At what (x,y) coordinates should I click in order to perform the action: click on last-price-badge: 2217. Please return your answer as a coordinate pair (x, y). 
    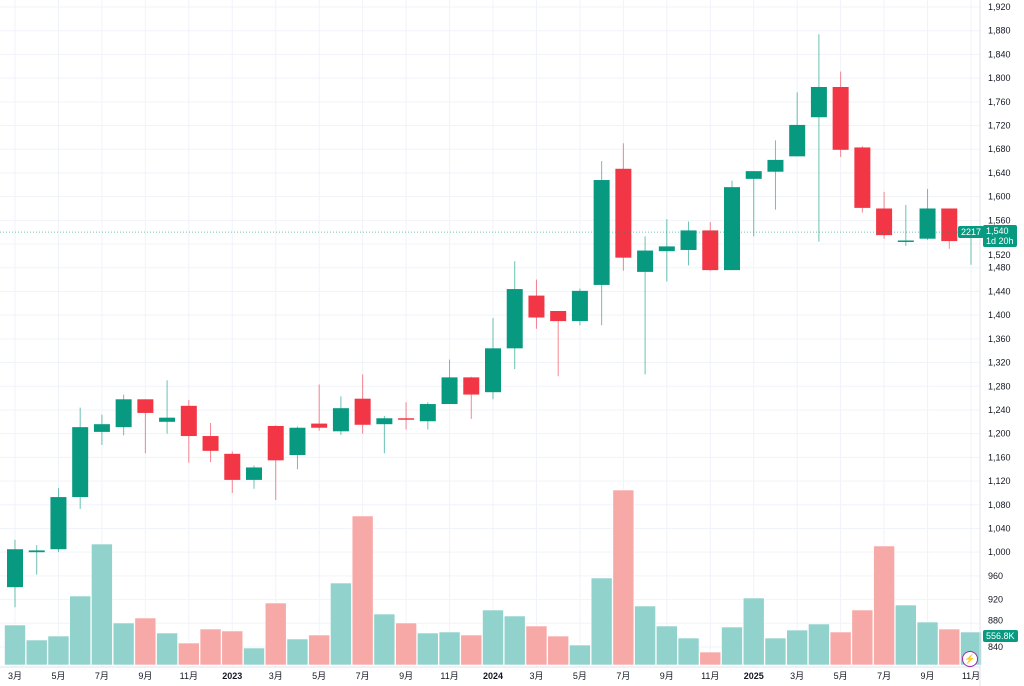
    Looking at the image, I should click on (971, 232).